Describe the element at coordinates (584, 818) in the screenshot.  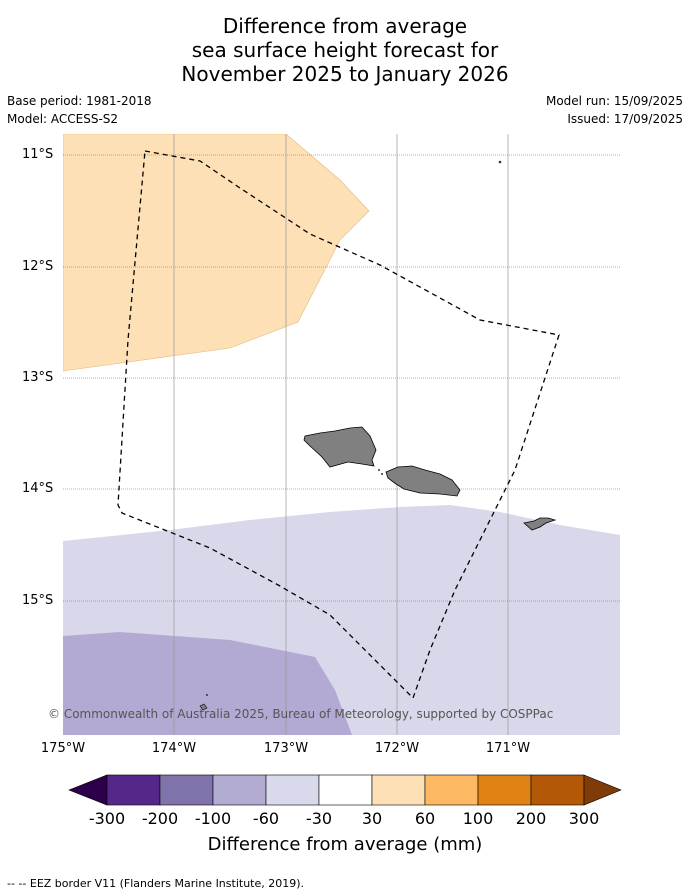
I see `colorbar-tick: 300` at that location.